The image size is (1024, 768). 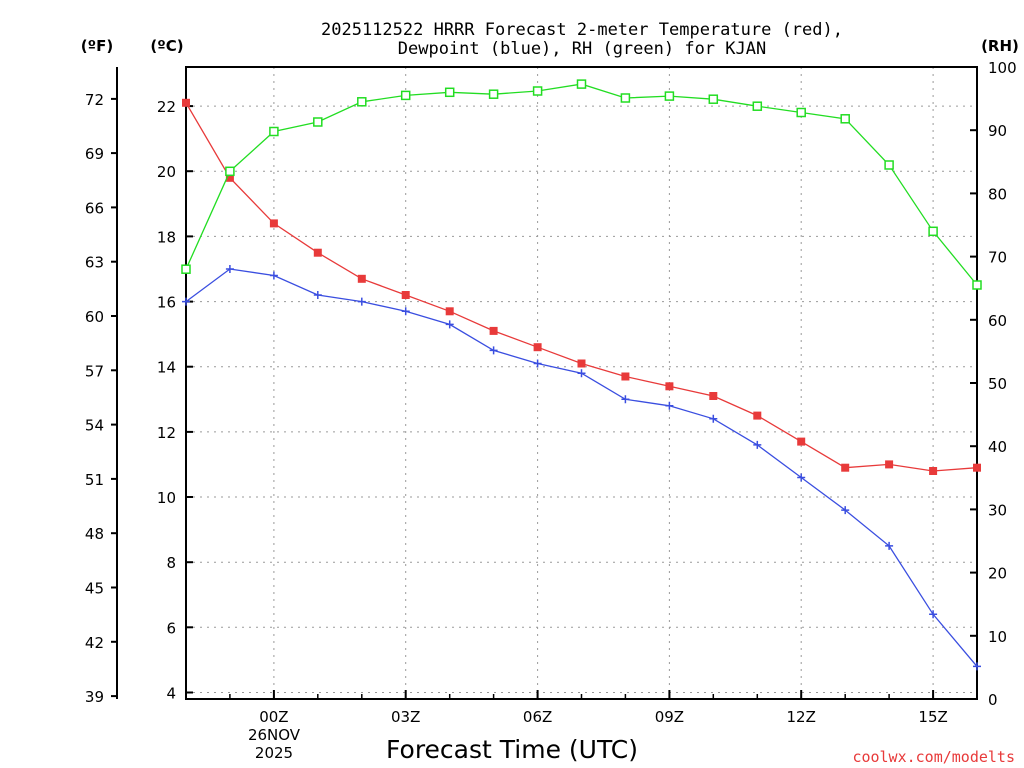 What do you see at coordinates (997, 384) in the screenshot?
I see `rh-tick-label: 50` at bounding box center [997, 384].